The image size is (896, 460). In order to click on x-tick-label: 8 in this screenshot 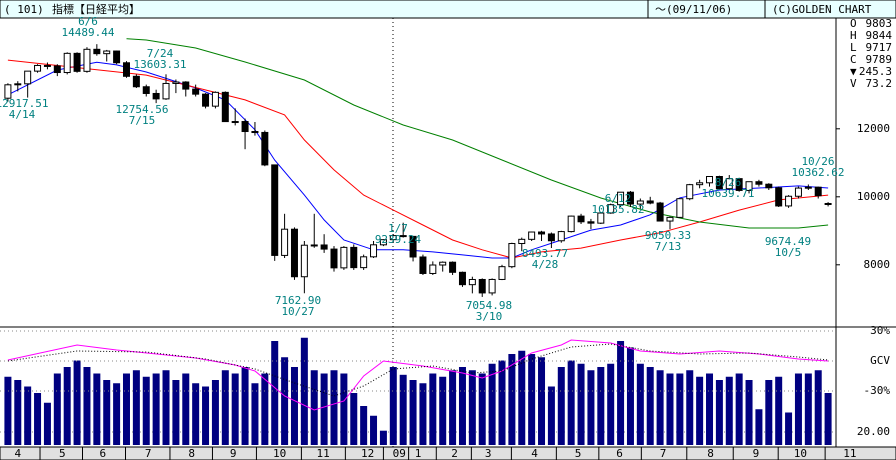, I will do `click(191, 453)`.